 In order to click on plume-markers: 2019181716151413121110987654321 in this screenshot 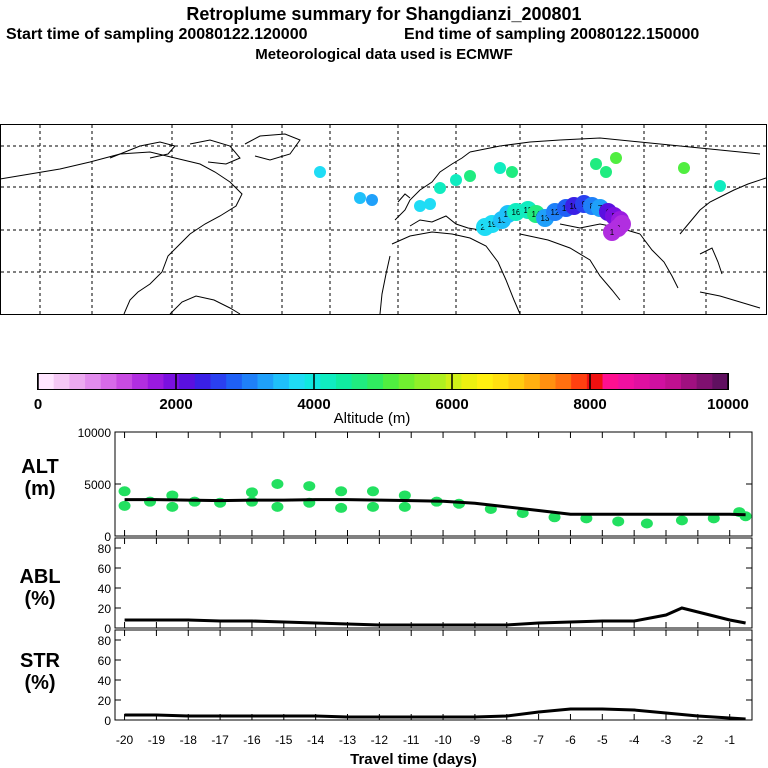, I will do `click(520, 196)`.